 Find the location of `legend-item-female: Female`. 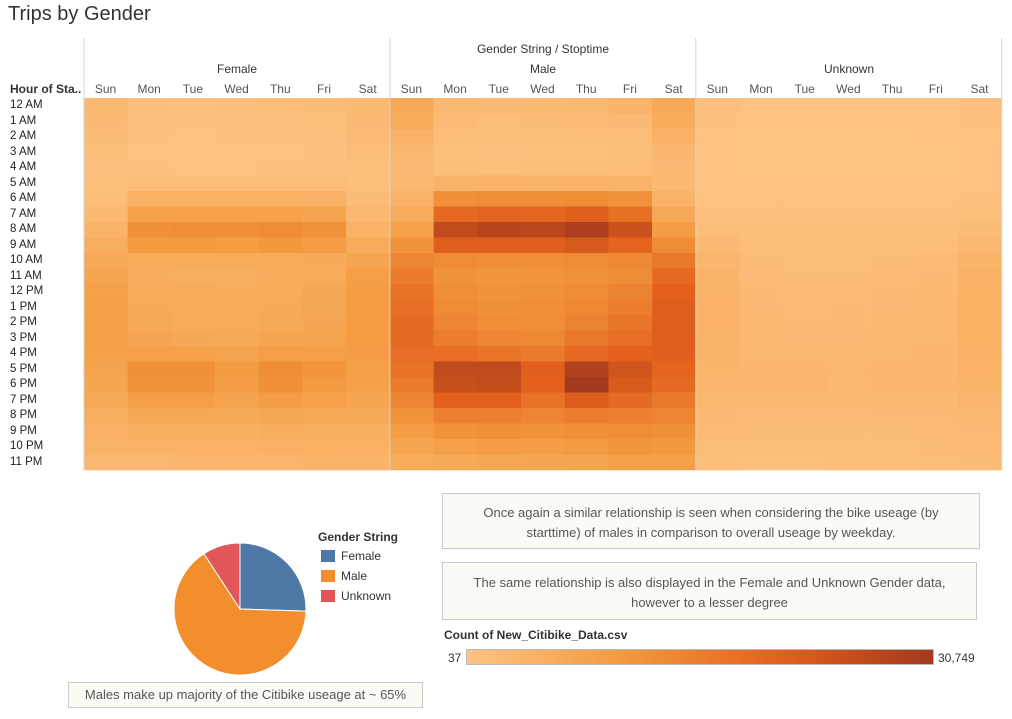

legend-item-female: Female is located at coordinates (351, 556).